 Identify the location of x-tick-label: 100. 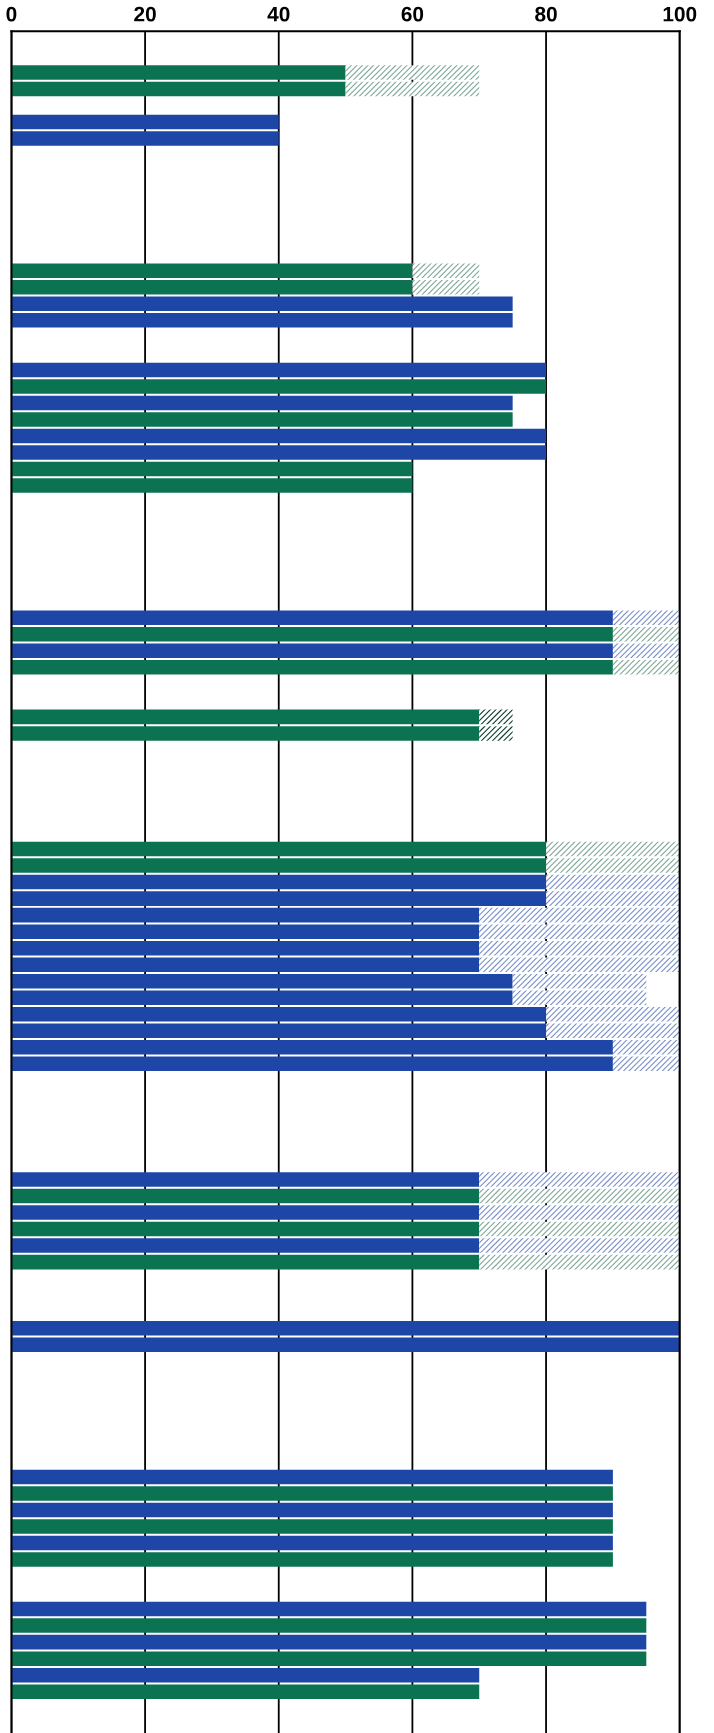
(680, 14).